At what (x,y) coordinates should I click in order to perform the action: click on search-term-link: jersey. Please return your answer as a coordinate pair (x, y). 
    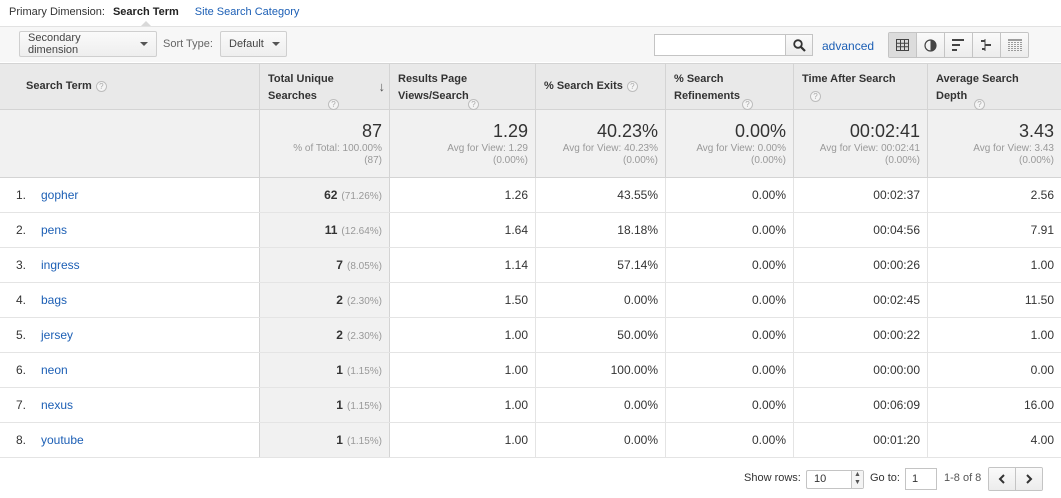
    Looking at the image, I should click on (57, 335).